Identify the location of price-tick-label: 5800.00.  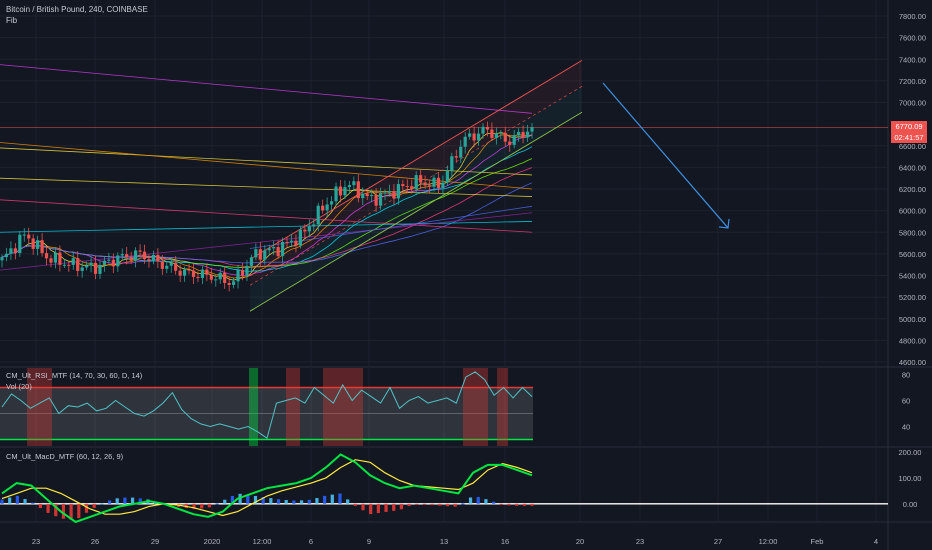
(912, 232).